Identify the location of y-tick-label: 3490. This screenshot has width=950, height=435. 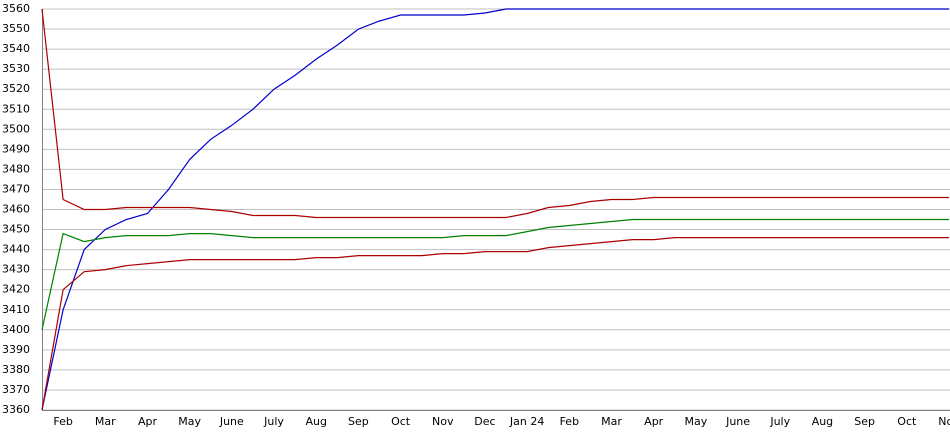
(16, 148).